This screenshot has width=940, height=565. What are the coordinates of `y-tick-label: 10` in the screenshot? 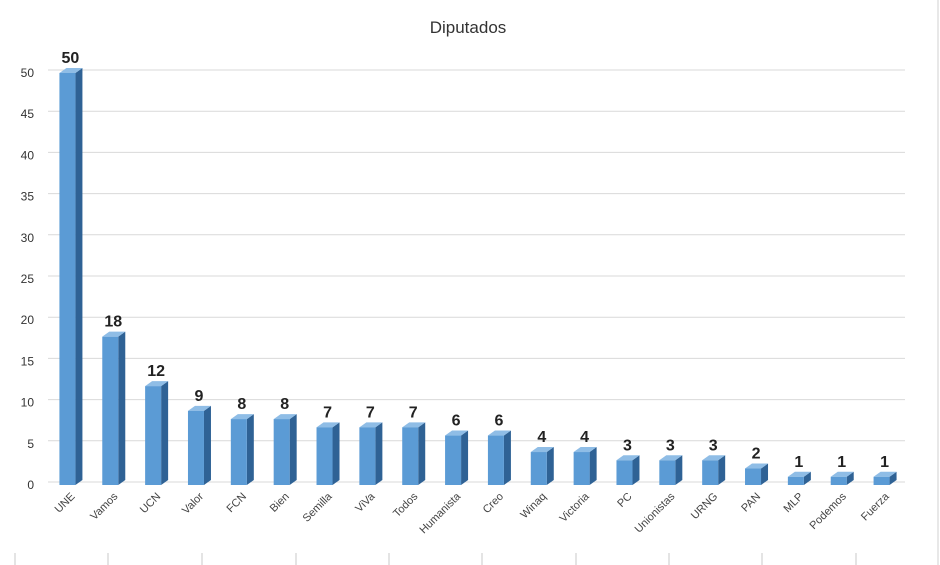 It's located at (28, 403).